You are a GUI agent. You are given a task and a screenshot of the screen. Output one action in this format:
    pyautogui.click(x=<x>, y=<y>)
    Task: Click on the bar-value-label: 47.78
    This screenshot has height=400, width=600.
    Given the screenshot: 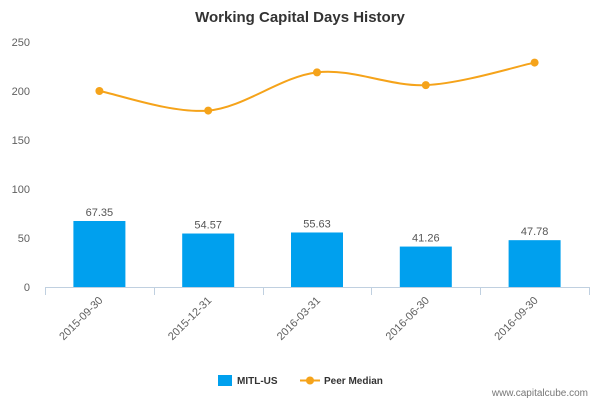 What is the action you would take?
    pyautogui.click(x=535, y=232)
    